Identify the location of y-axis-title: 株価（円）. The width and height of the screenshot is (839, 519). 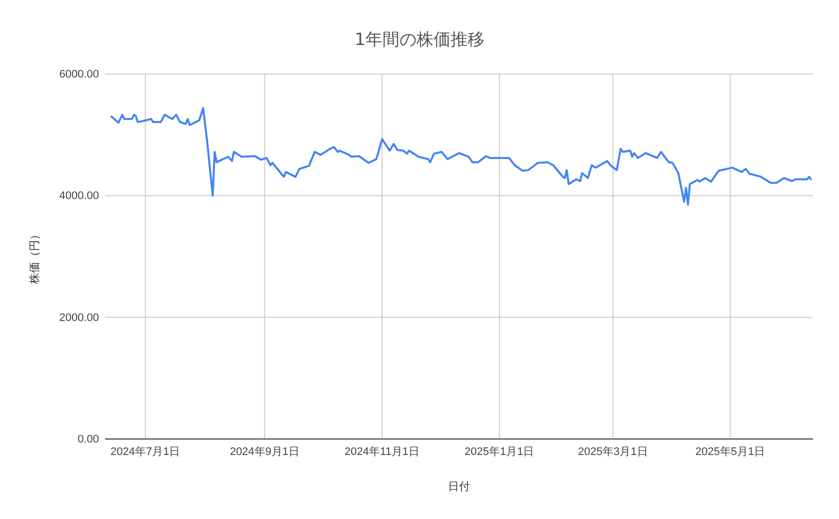
(34, 257).